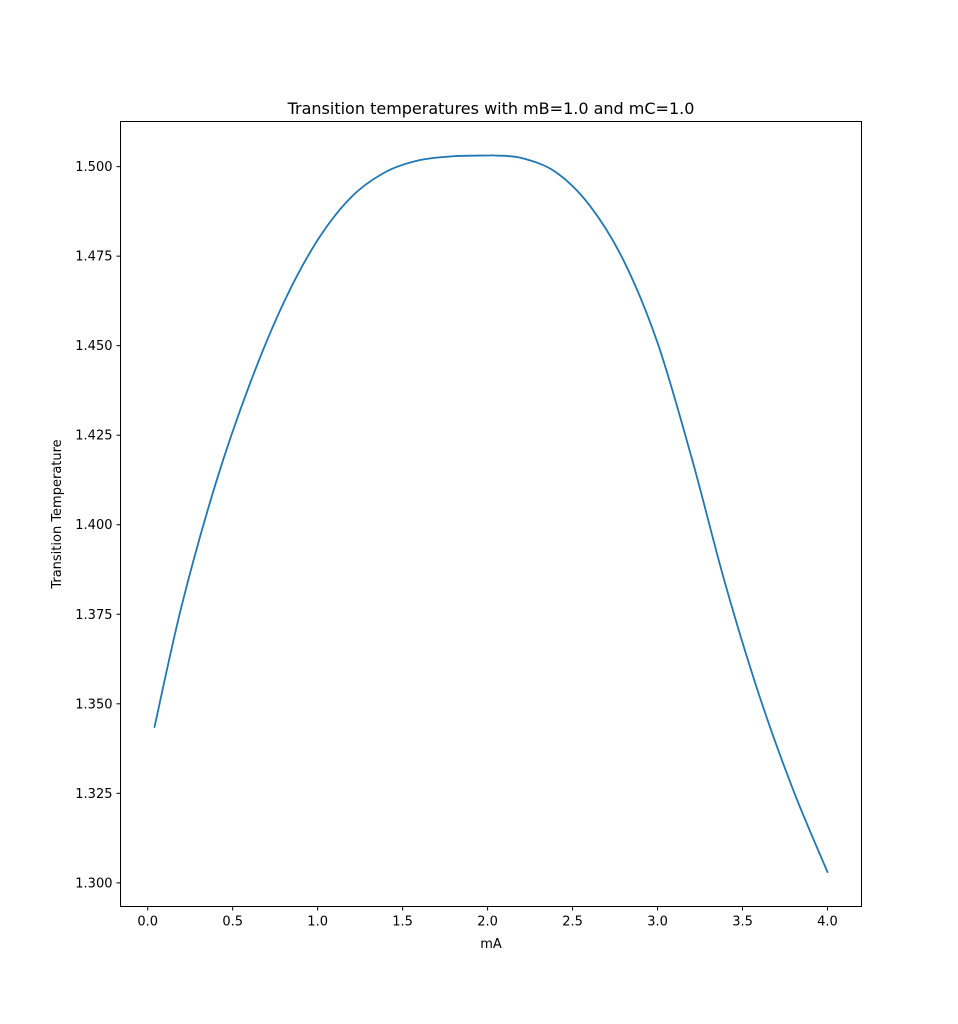 This screenshot has height=1024, width=958. Describe the element at coordinates (402, 922) in the screenshot. I see `x-tick-label: 1.5` at that location.